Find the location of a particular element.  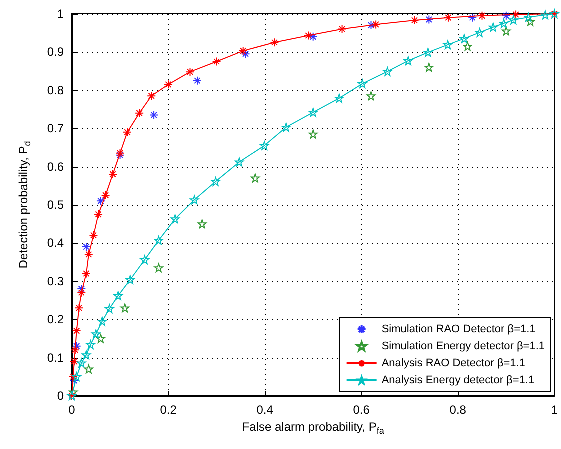

y-tick-label: 0.9 is located at coordinates (55, 52).